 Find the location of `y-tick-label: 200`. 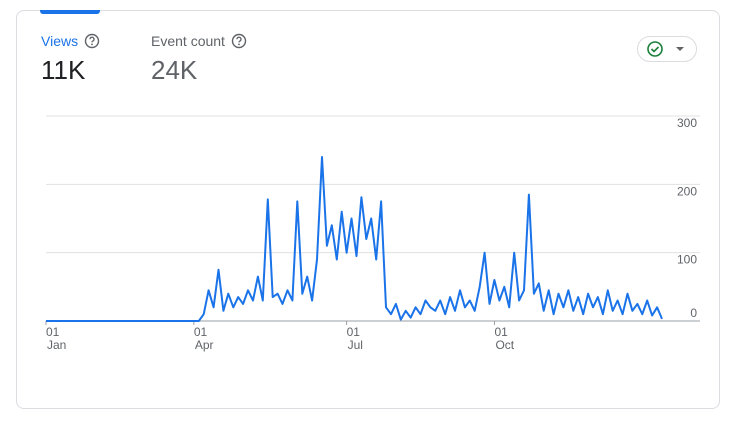

y-tick-label: 200 is located at coordinates (687, 191).